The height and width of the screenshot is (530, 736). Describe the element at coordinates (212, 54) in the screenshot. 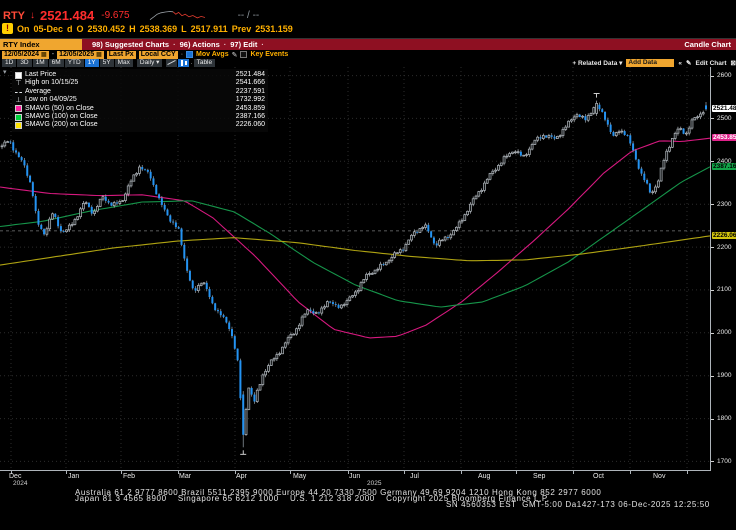

I see `mov-avgs-label: Mov Avgs` at that location.